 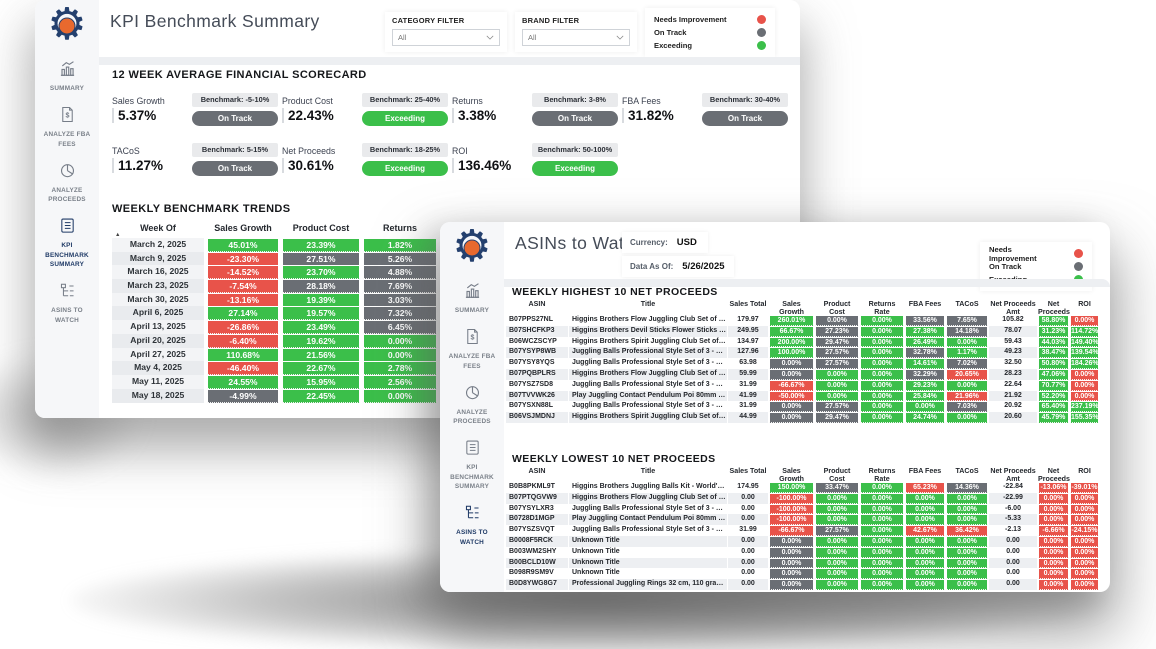 What do you see at coordinates (145, 230) in the screenshot?
I see `column-header-week-of: Week Of ▲` at bounding box center [145, 230].